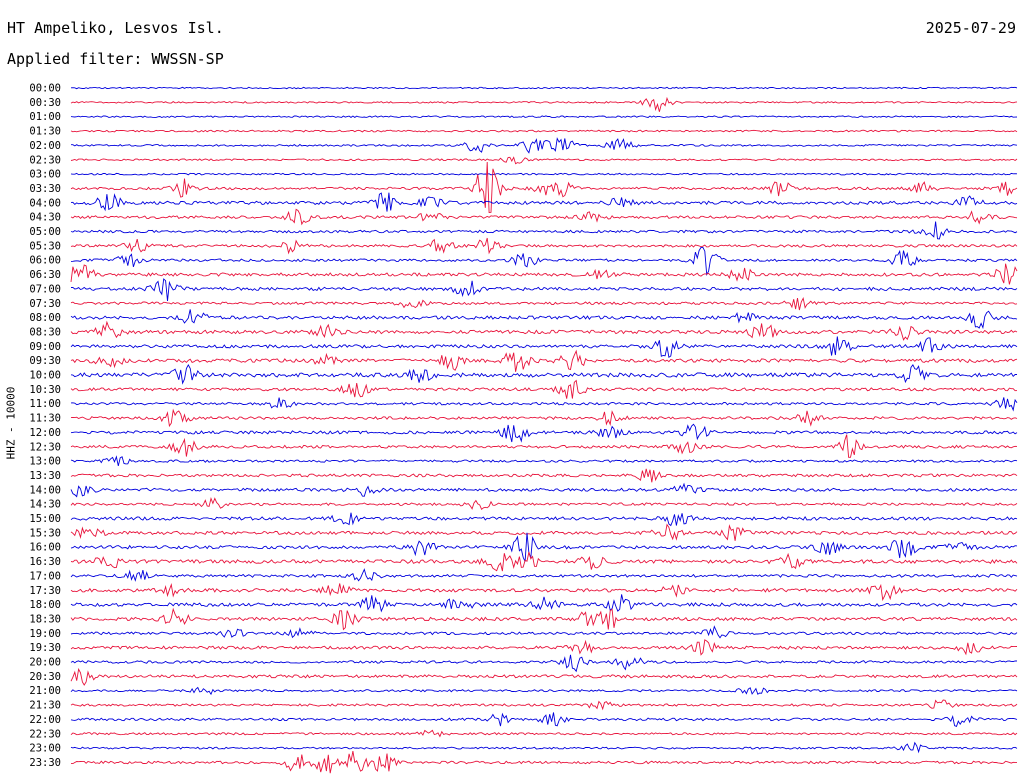  Describe the element at coordinates (45, 677) in the screenshot. I see `time-tick-label: 20:30` at that location.